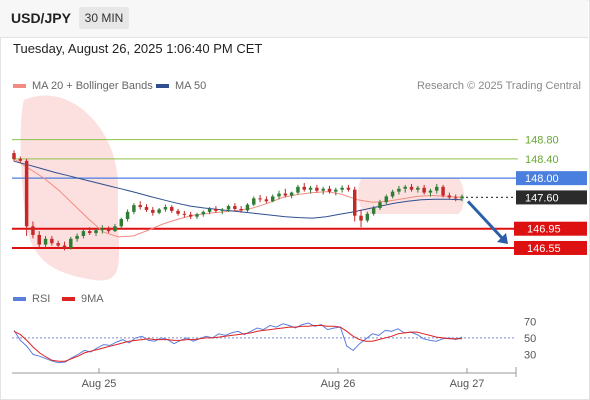  What do you see at coordinates (99, 384) in the screenshot?
I see `x-tick-label: Aug 25` at bounding box center [99, 384].